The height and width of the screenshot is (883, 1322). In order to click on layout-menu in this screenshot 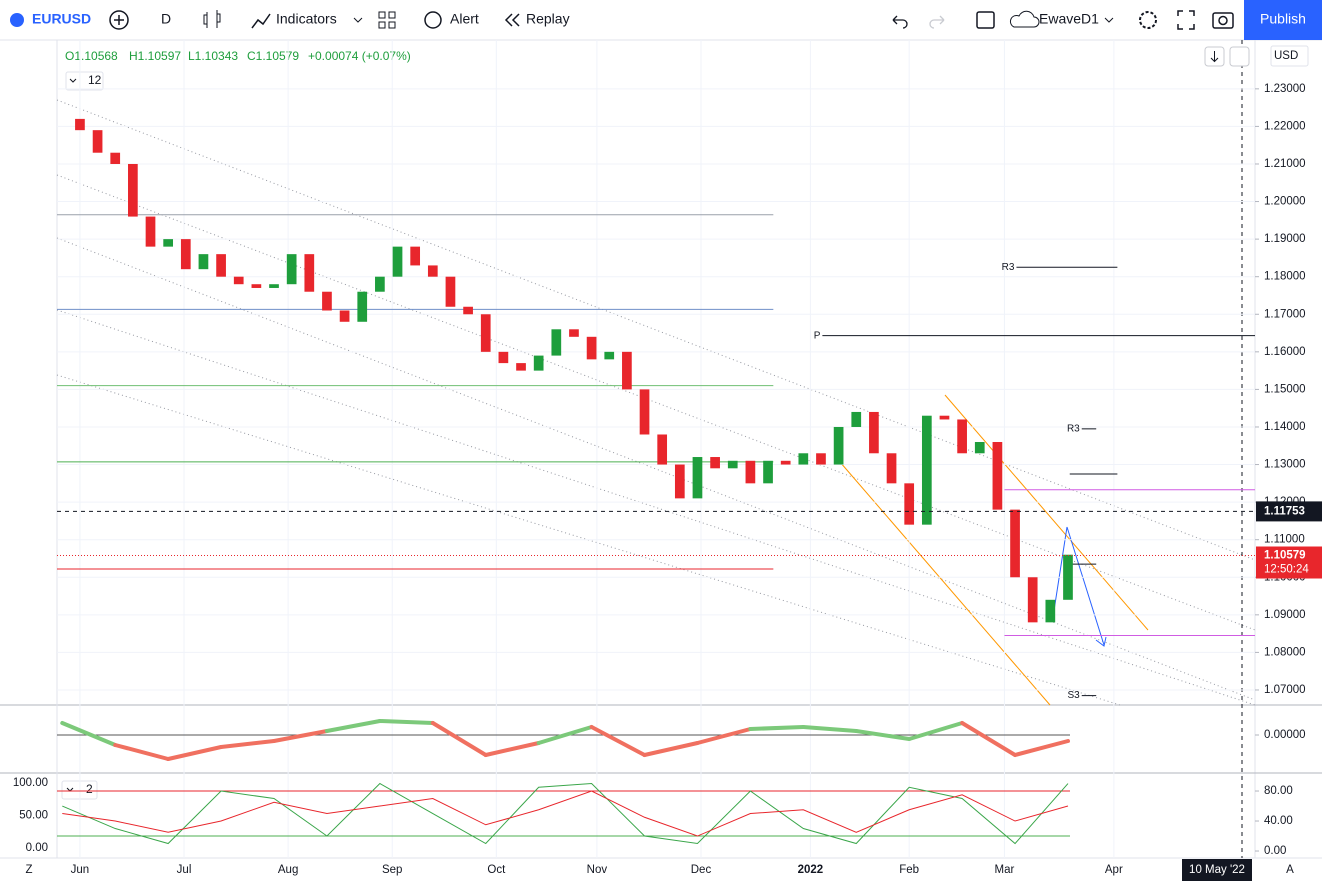, I will do `click(1109, 20)`.